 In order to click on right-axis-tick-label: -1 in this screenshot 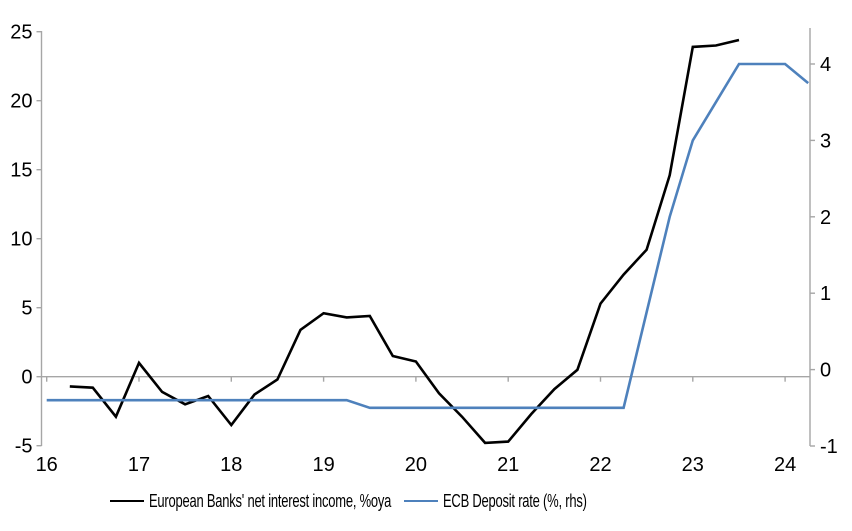, I will do `click(829, 447)`.